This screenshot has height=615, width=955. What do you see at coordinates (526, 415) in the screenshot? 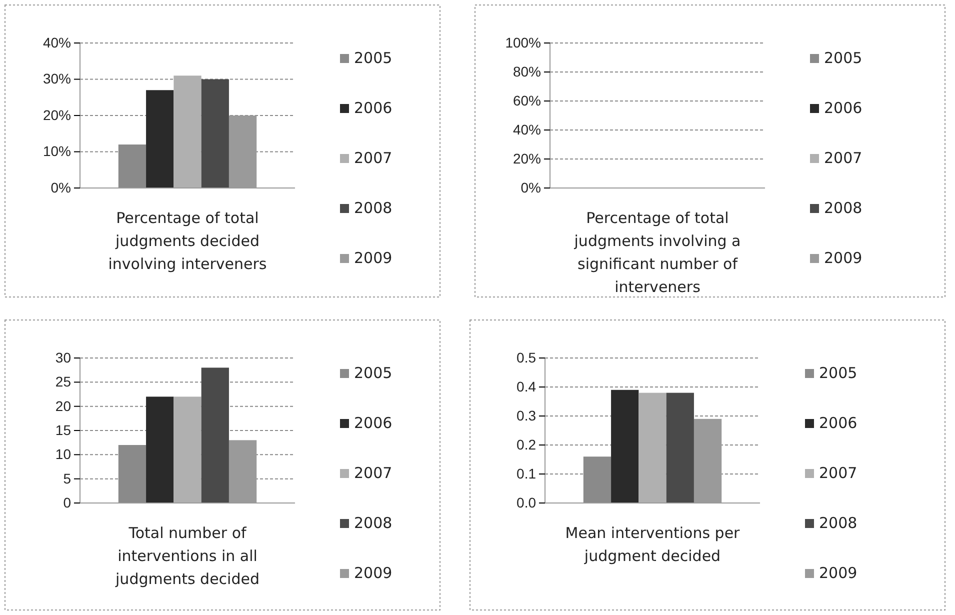
I see `y-tick-label: 0.3` at bounding box center [526, 415].